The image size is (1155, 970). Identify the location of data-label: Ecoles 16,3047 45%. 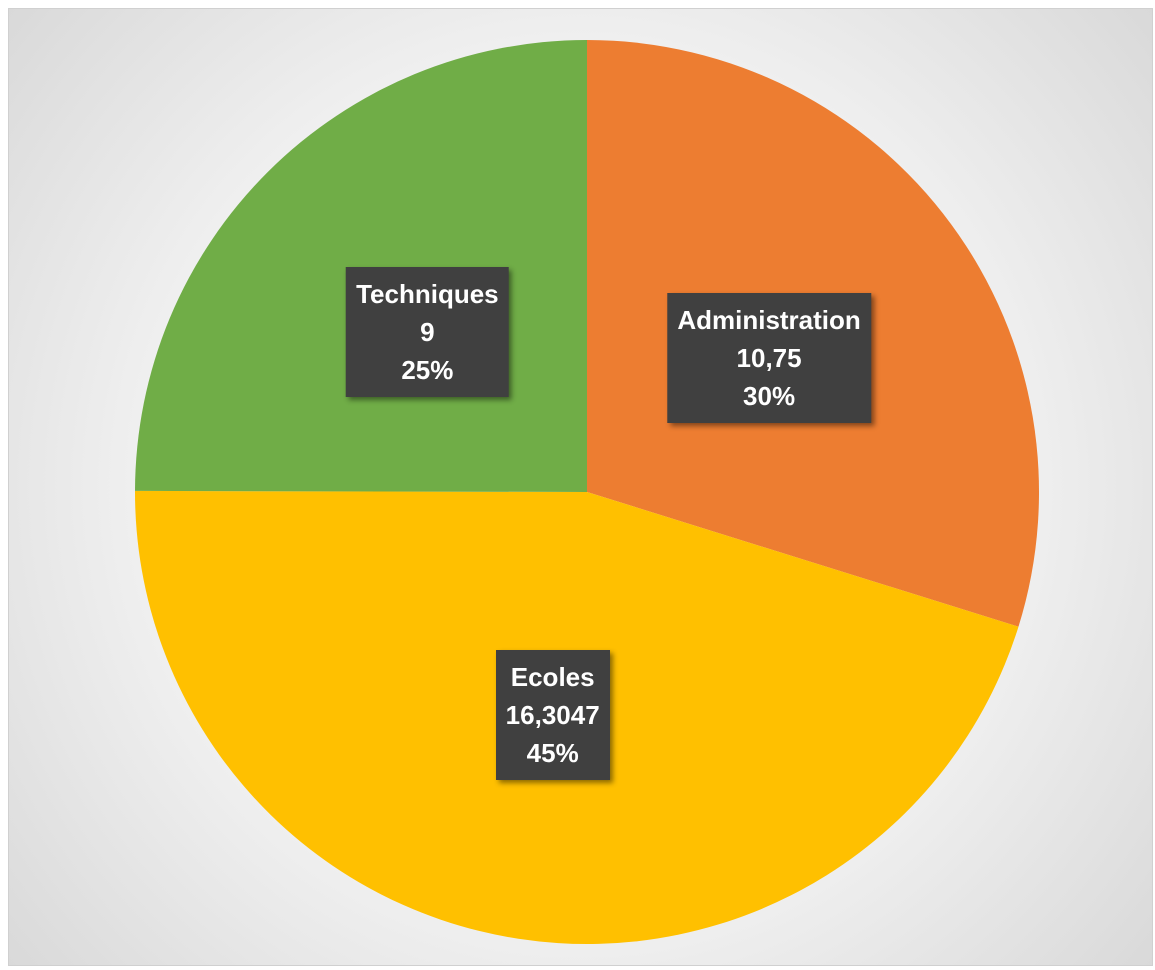
(552, 715).